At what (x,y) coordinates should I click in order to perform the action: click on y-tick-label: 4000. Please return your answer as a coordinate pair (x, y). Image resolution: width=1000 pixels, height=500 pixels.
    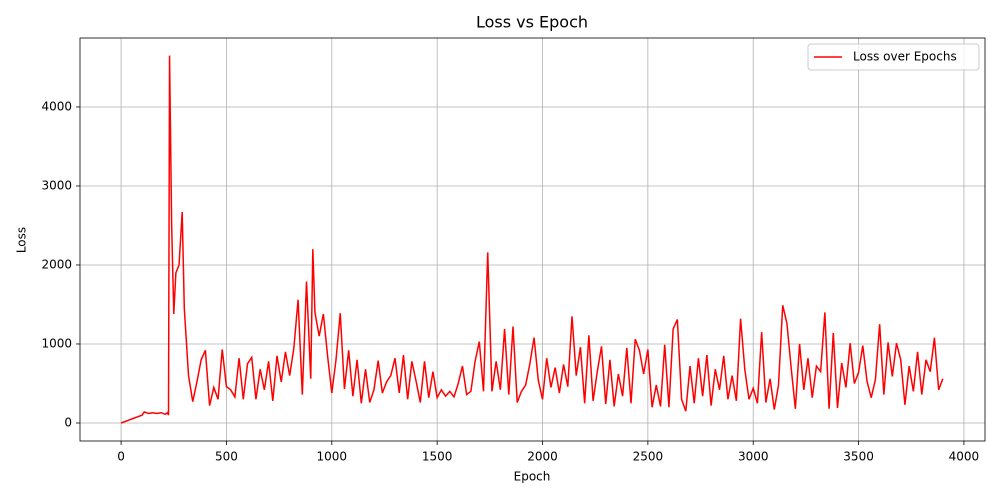
    Looking at the image, I should click on (56, 106).